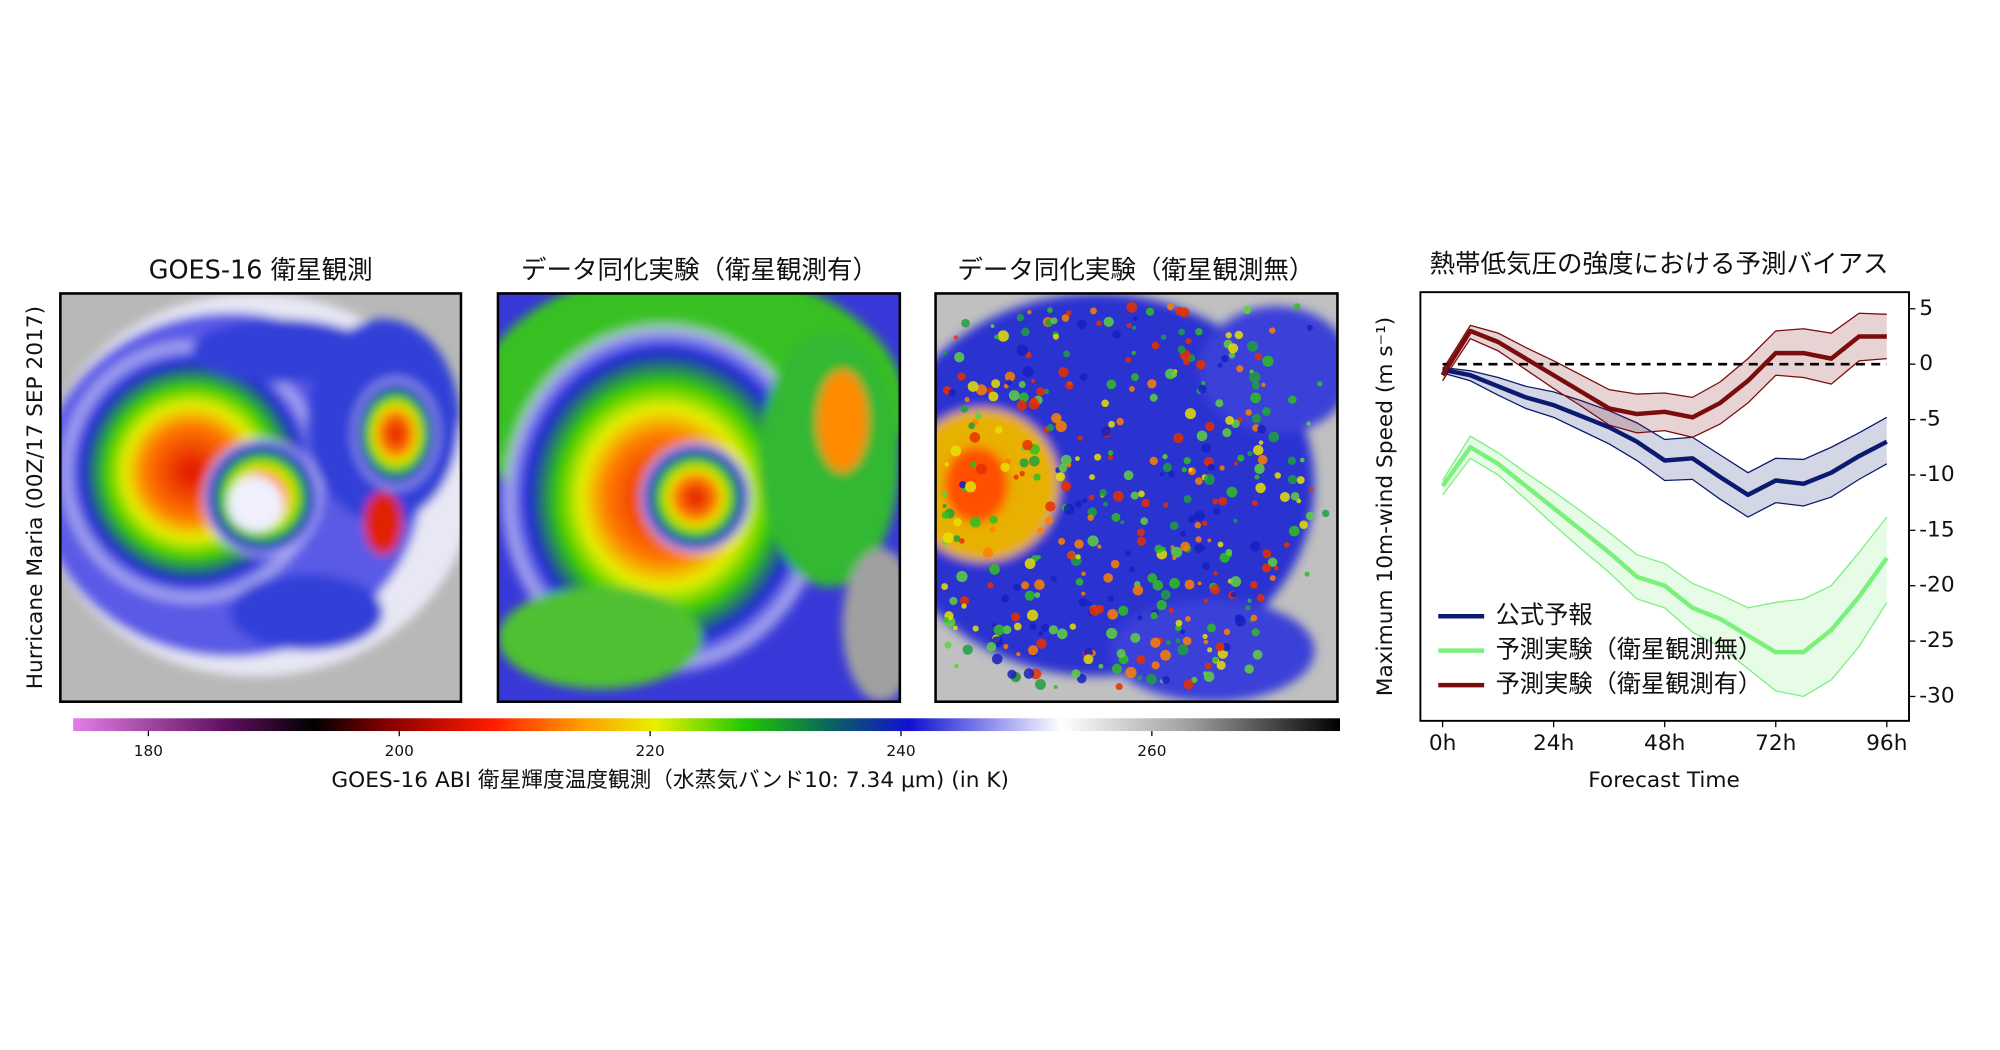  Describe the element at coordinates (699, 497) in the screenshot. I see `panel-frame` at that location.